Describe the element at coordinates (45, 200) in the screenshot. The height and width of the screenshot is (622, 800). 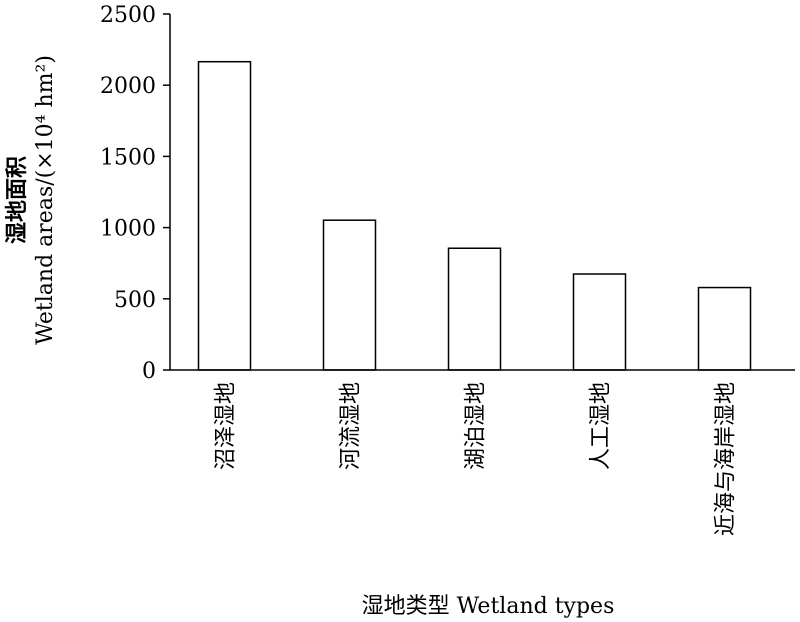
I see `y-axis-title-en: Wetland areas/(×10⁴ hm²)` at that location.